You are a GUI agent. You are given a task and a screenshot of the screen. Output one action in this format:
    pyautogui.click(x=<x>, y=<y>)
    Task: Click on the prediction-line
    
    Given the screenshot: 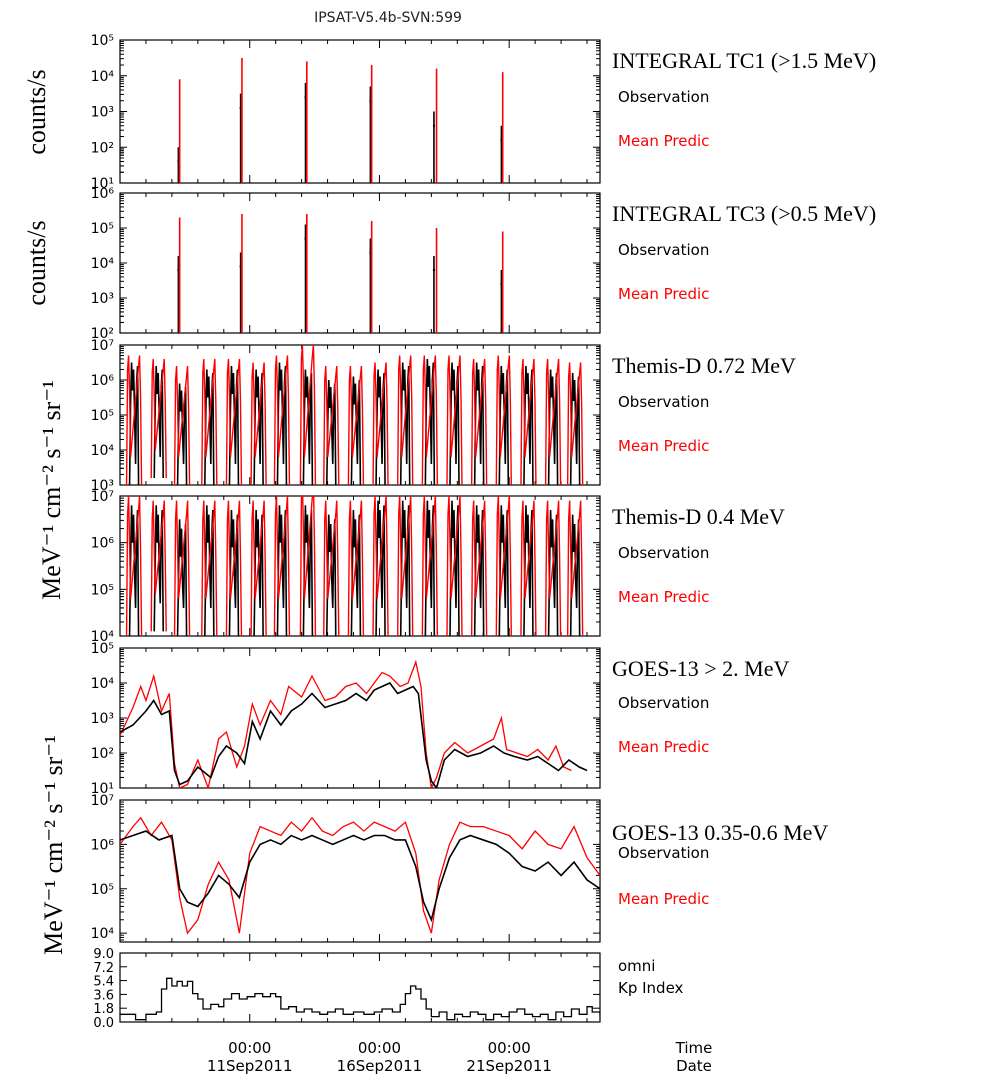 What is the action you would take?
    pyautogui.click(x=346, y=723)
    